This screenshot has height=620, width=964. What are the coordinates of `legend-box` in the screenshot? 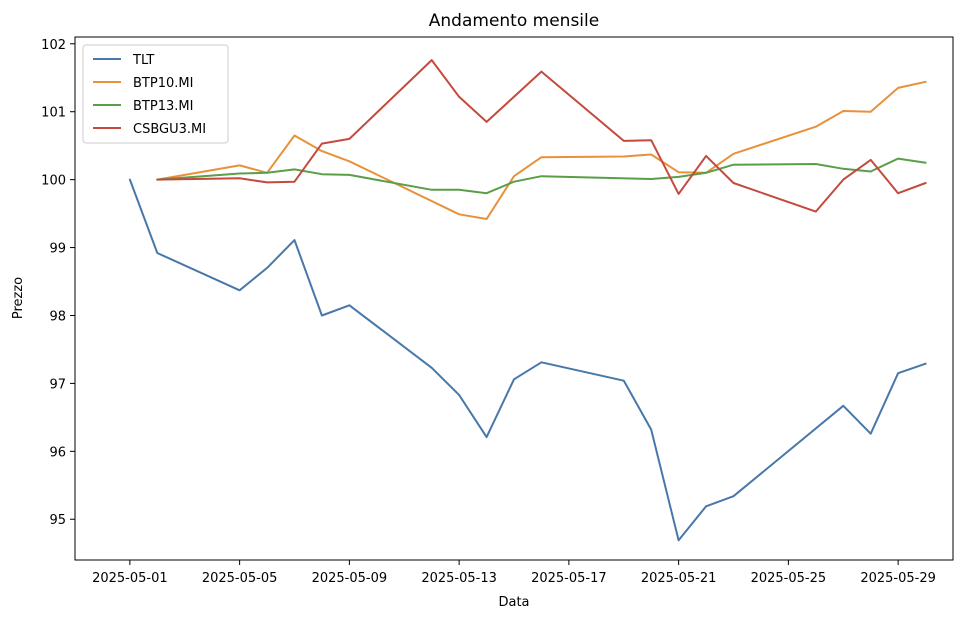 It's located at (155, 94).